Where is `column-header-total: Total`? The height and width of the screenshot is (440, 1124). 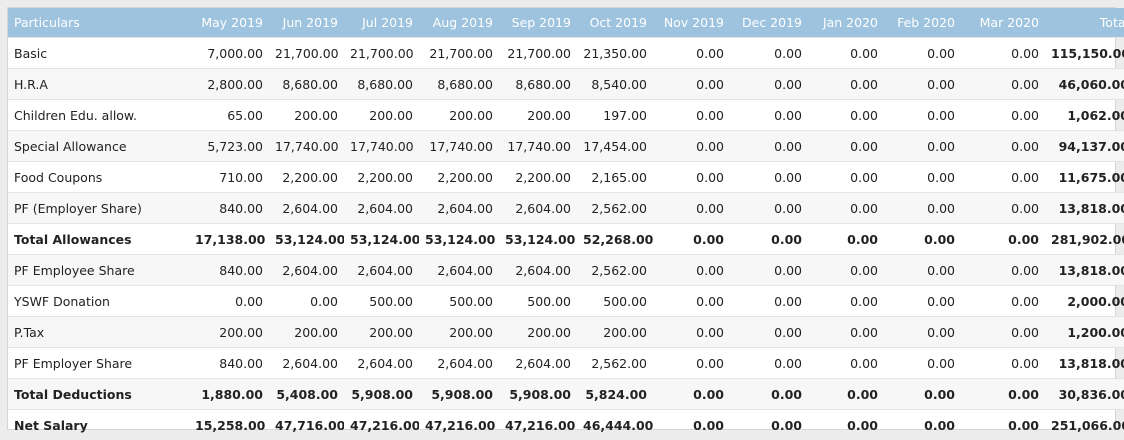
column-header-total: Total is located at coordinates (1084, 23).